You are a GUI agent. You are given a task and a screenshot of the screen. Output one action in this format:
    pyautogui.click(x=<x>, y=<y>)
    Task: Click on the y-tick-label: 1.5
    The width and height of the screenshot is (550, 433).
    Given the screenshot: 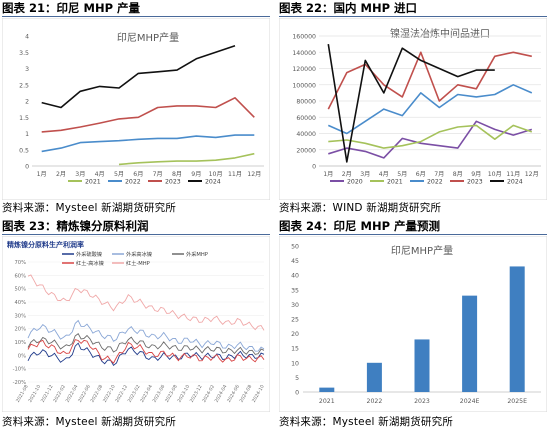 What is the action you would take?
    pyautogui.click(x=24, y=118)
    